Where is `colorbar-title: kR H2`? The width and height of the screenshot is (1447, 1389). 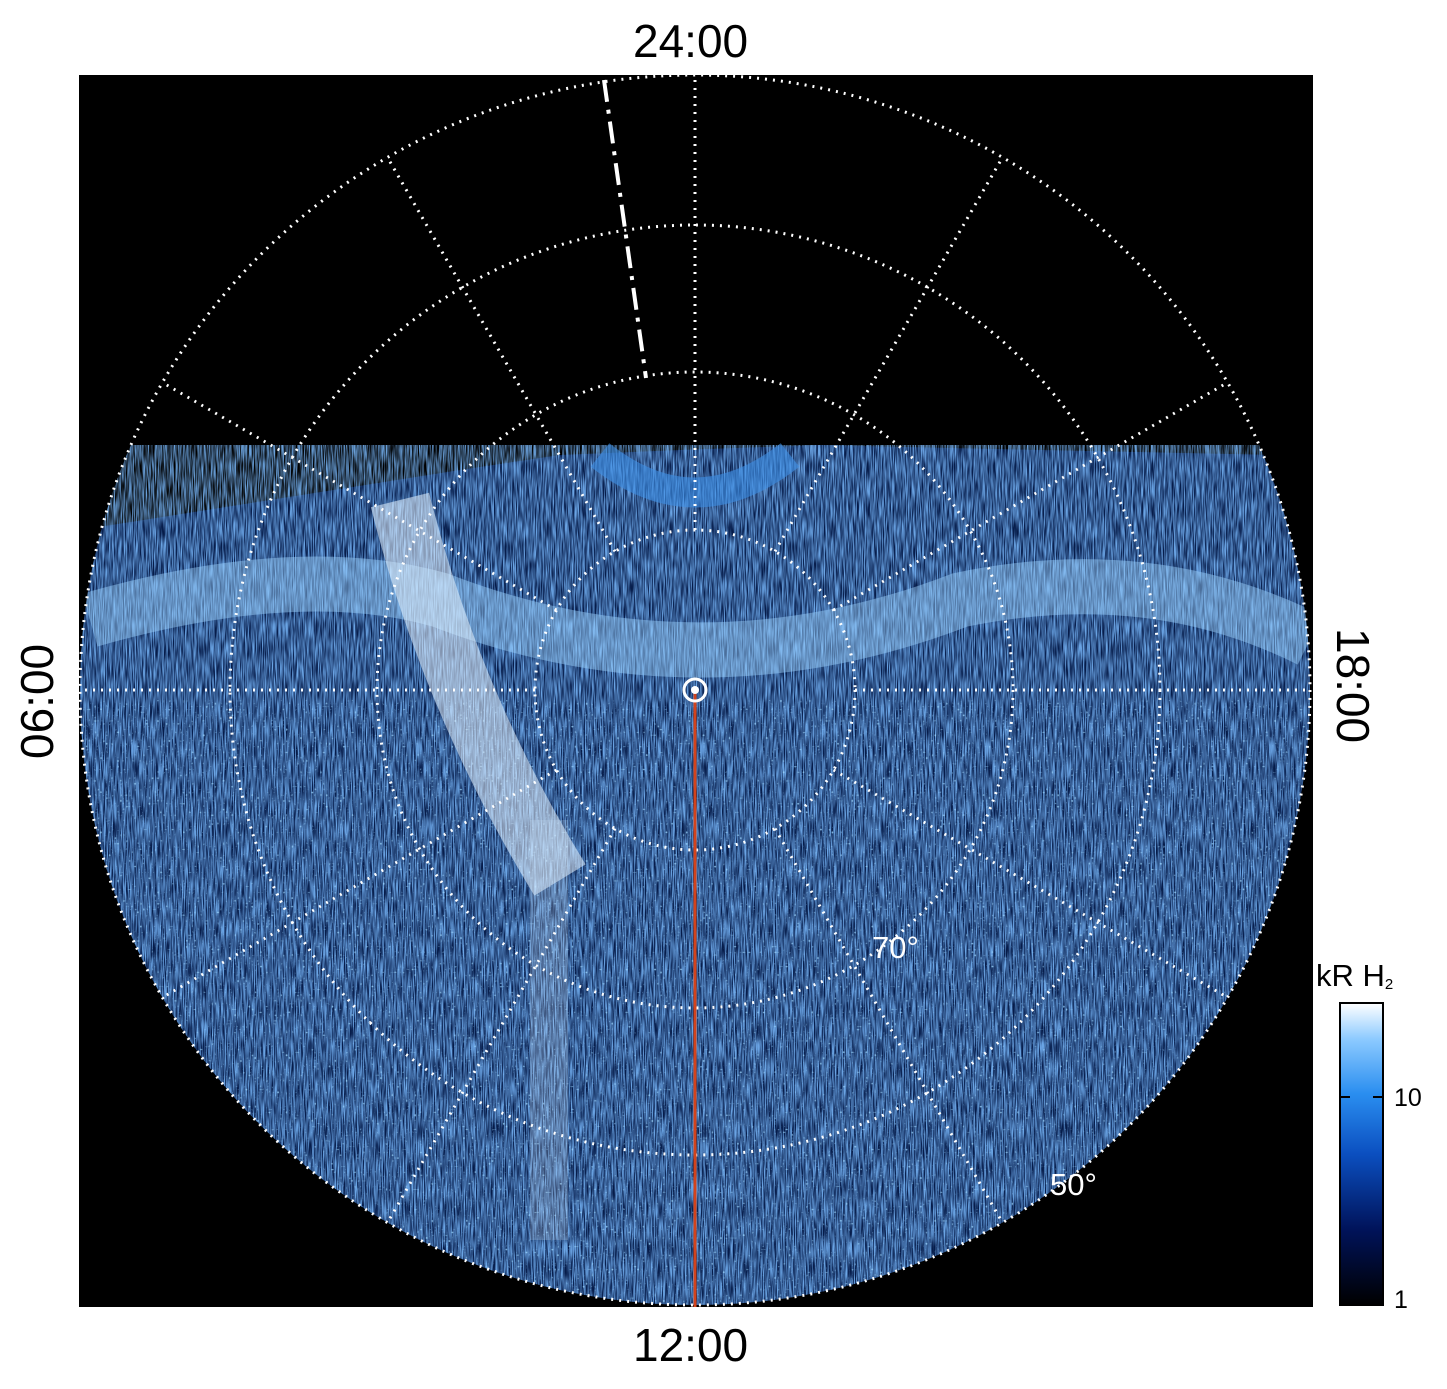 colorbar-title: kR H2 is located at coordinates (1354, 976).